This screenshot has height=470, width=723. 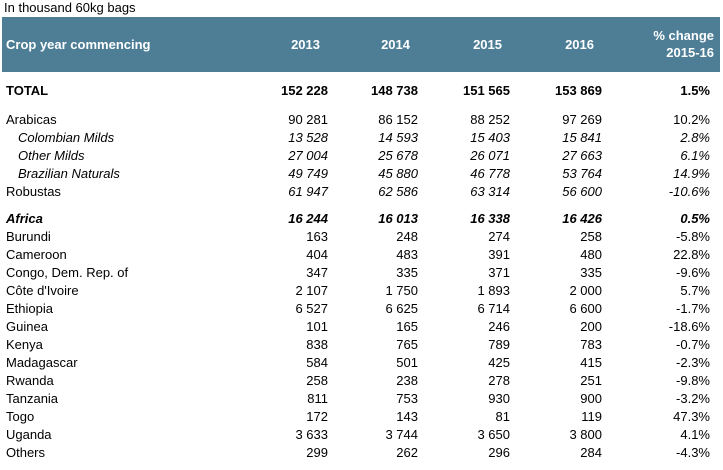 I want to click on cell-change: -10.6%, so click(x=689, y=191).